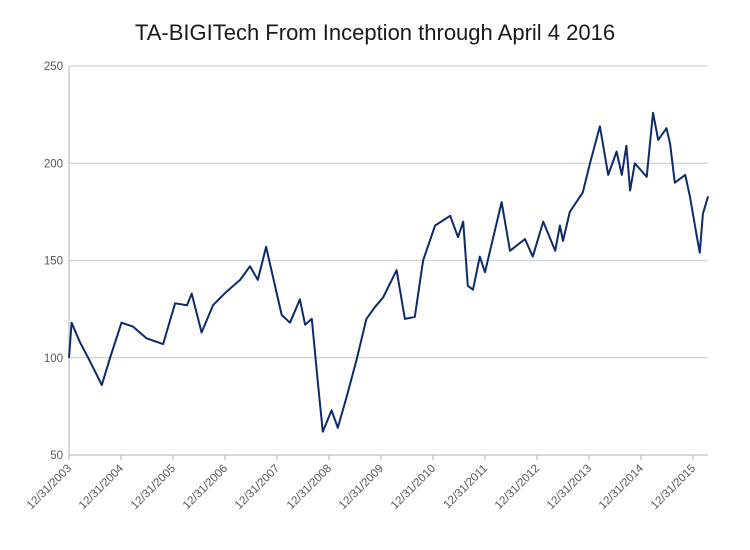 This screenshot has width=750, height=550. I want to click on y-tick-label: 200, so click(53, 164).